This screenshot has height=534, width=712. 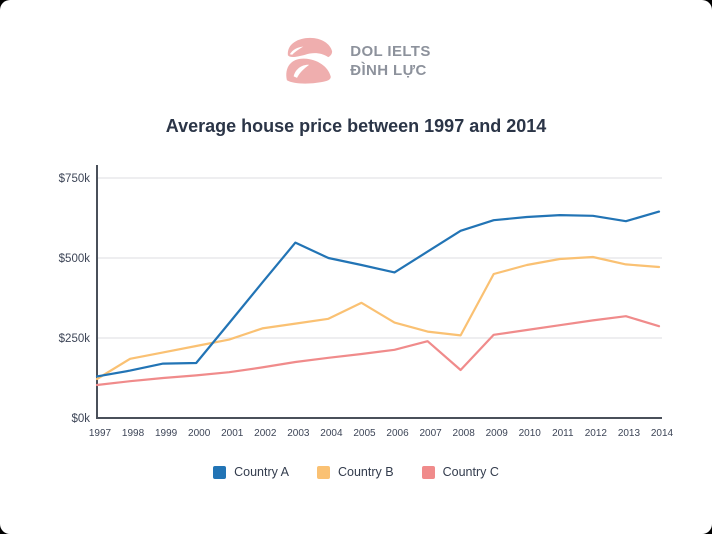 I want to click on y-tick-label: $0k, so click(x=80, y=419).